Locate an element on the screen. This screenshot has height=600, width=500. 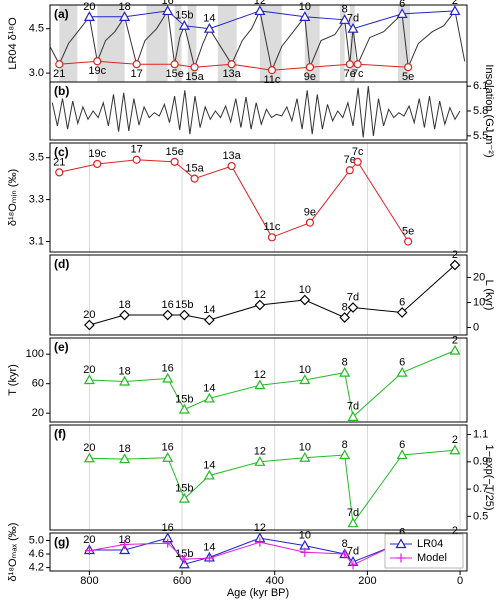
legend-marker is located at coordinates (401, 558).